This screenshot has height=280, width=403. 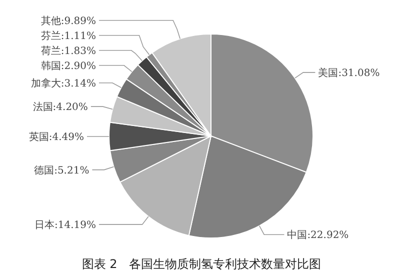 I want to click on slice-label: 其他:9.89%, so click(x=68, y=20).